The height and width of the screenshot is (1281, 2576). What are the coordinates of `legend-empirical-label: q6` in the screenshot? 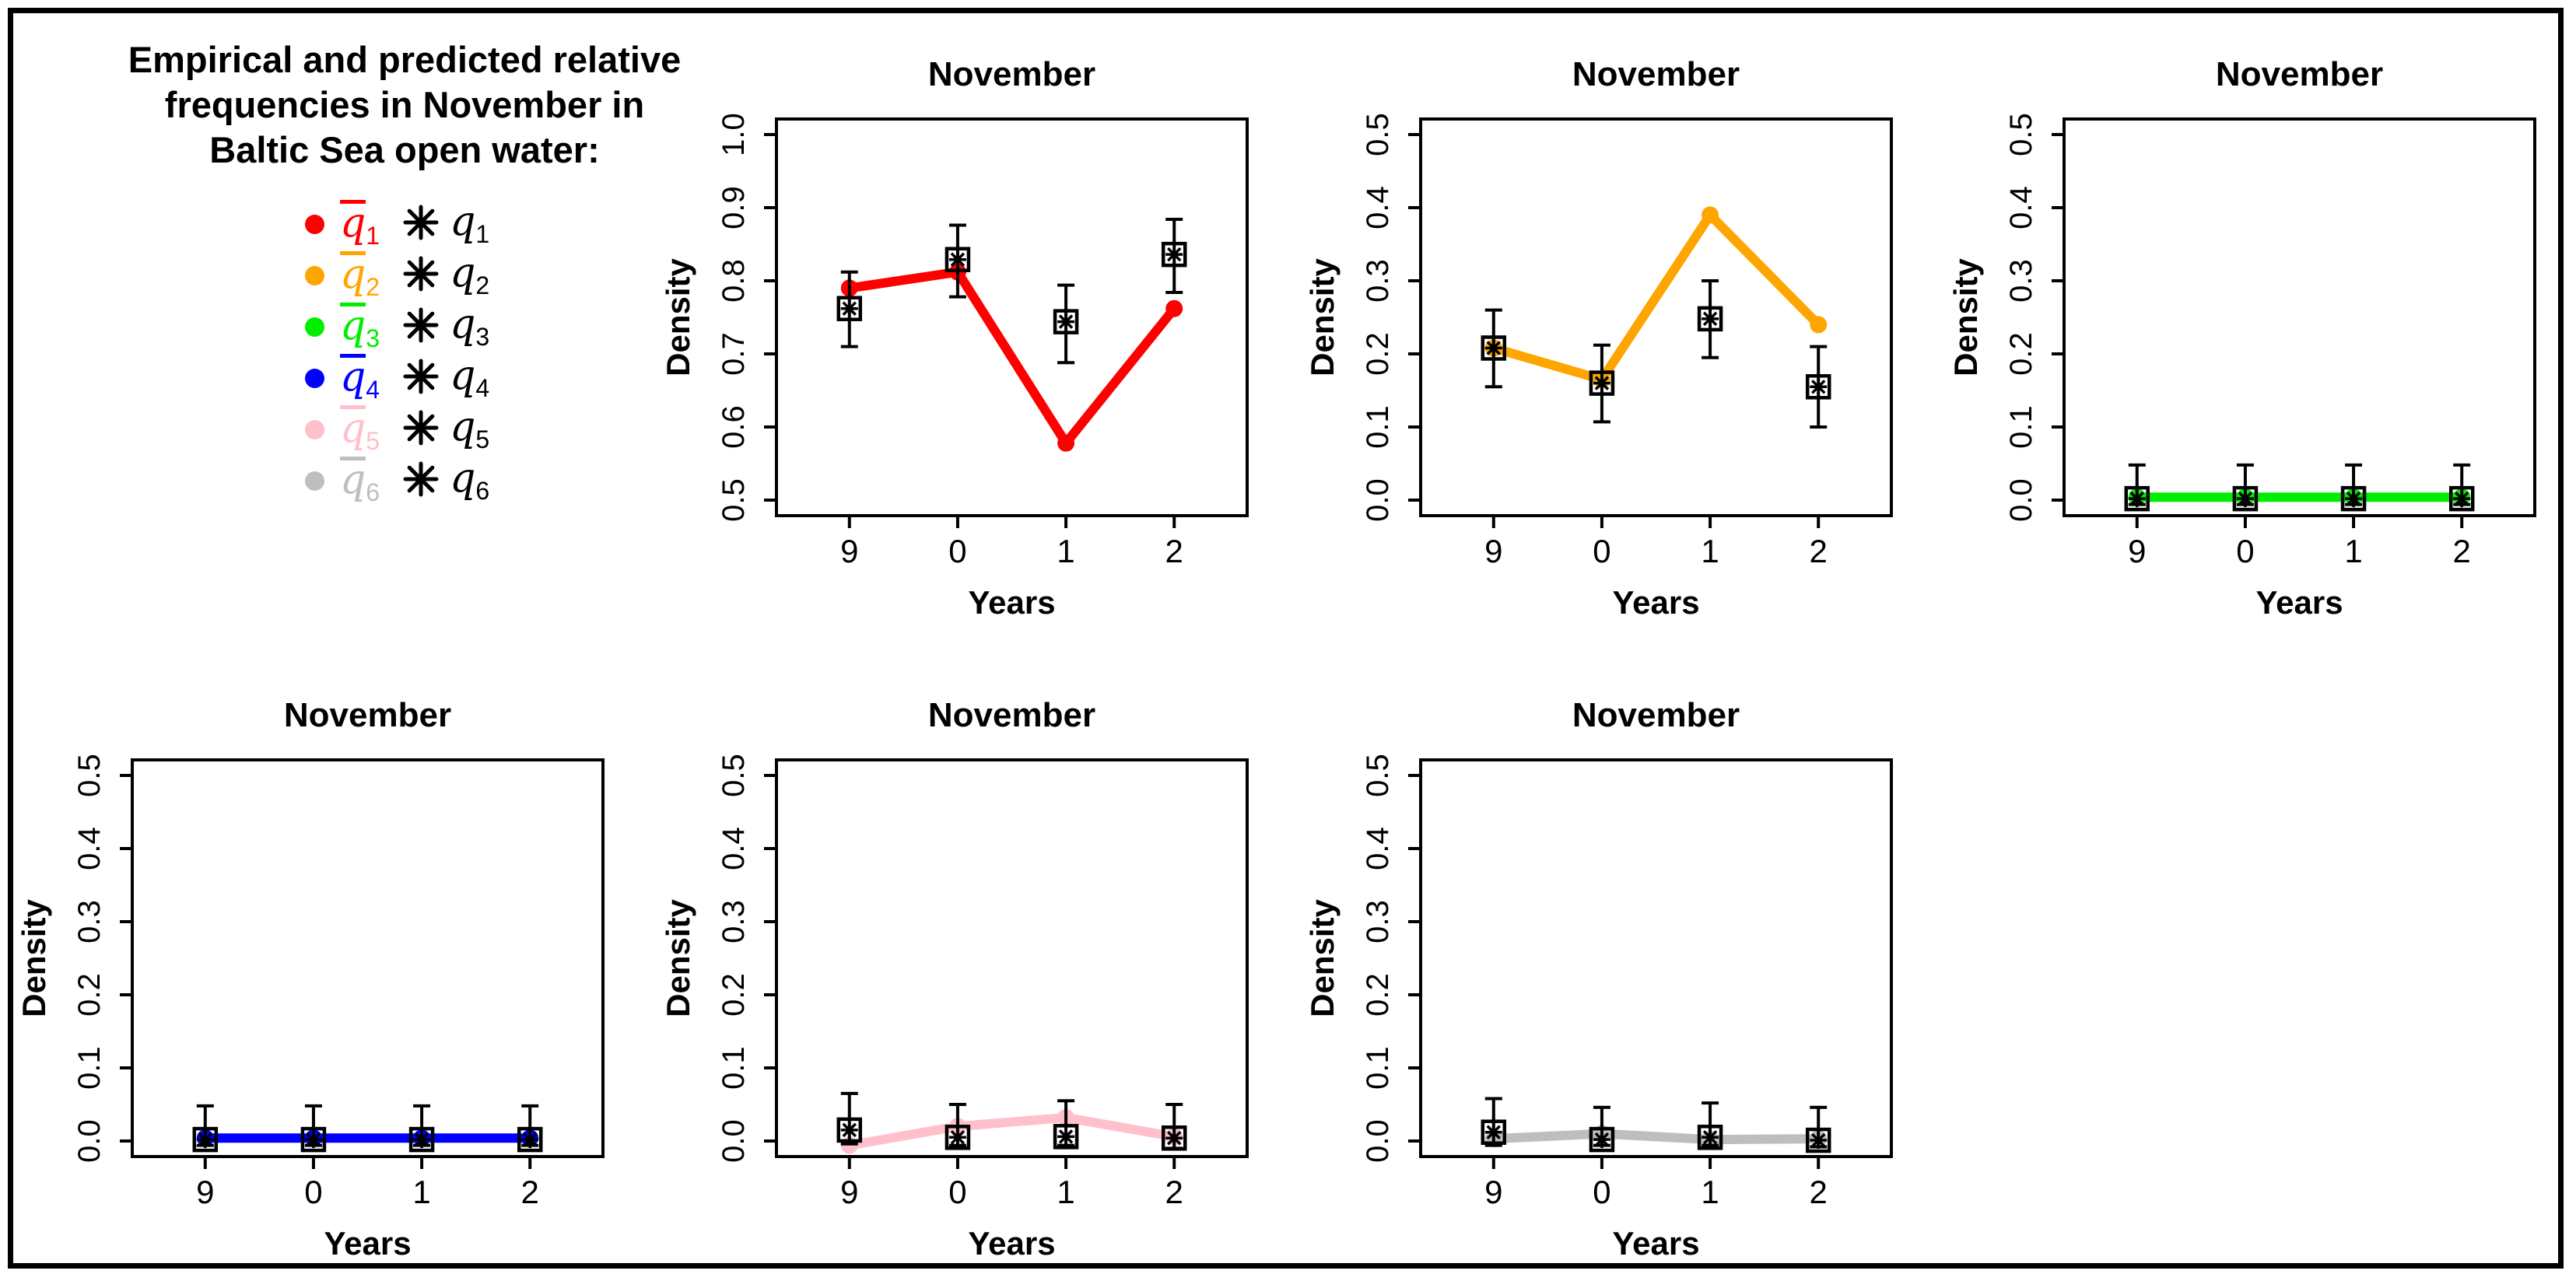 It's located at (470, 481).